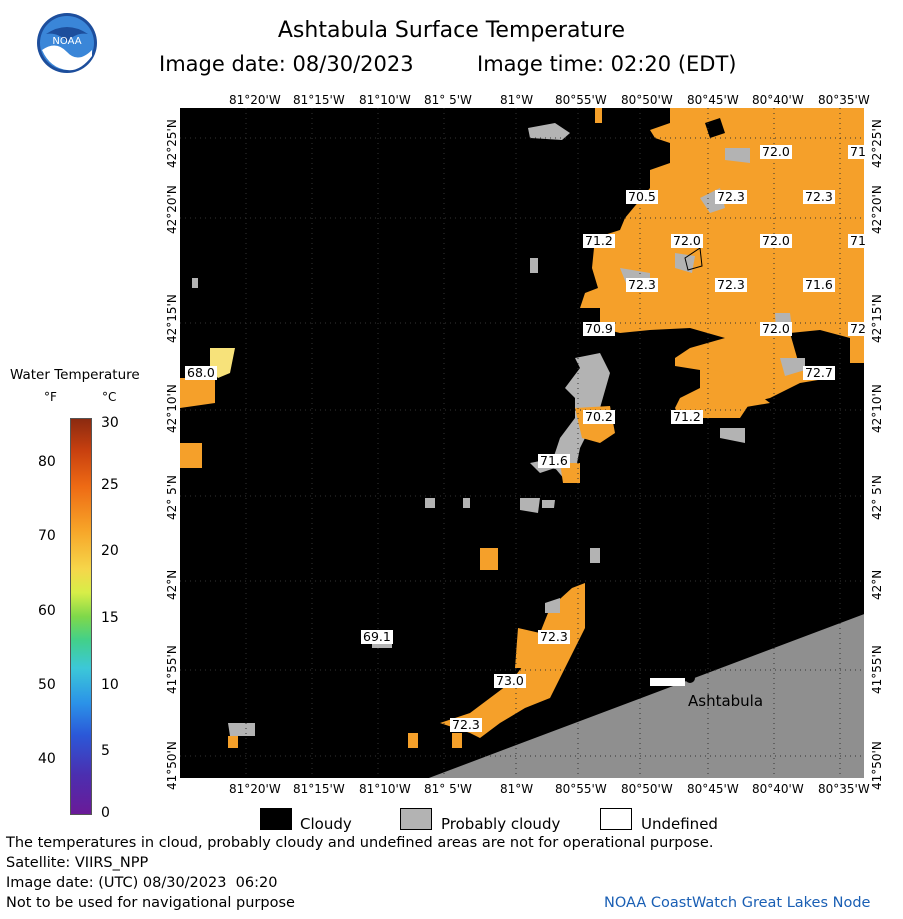  What do you see at coordinates (599, 328) in the screenshot?
I see `temp-label: 70.9` at bounding box center [599, 328].